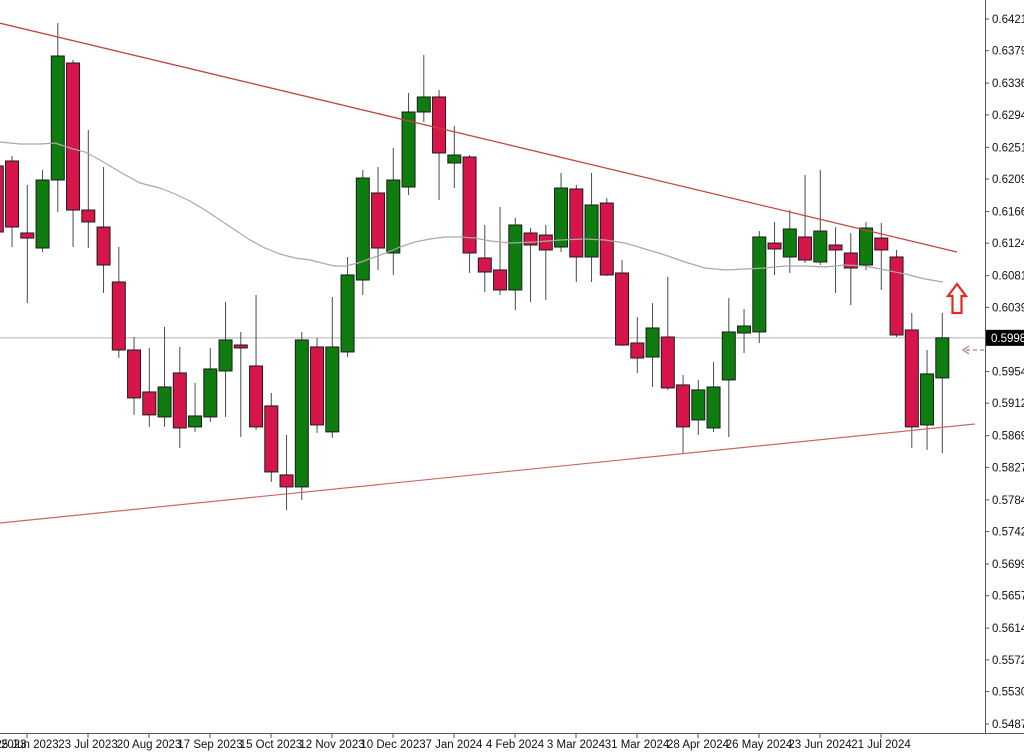  I want to click on time-axis-label: 17 Sep 2023, so click(209, 745).